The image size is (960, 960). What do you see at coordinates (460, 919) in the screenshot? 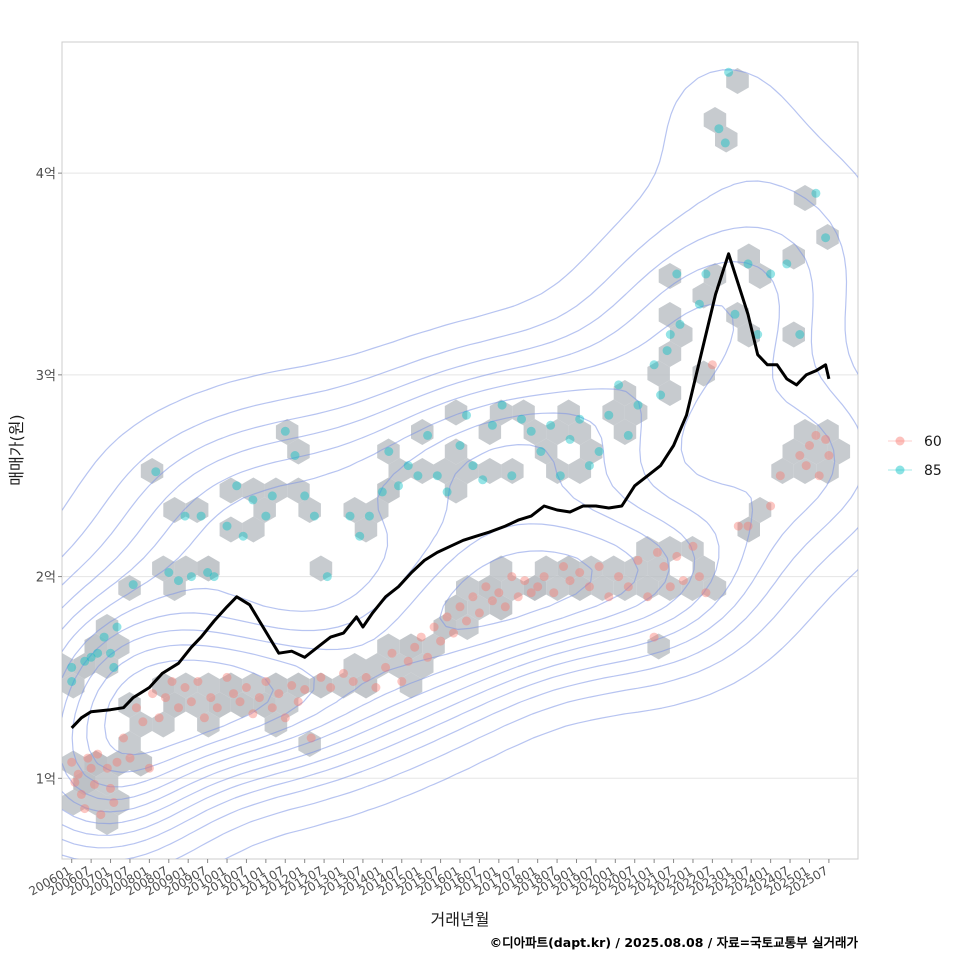
I see `x-axis-title: 거래년월` at bounding box center [460, 919].